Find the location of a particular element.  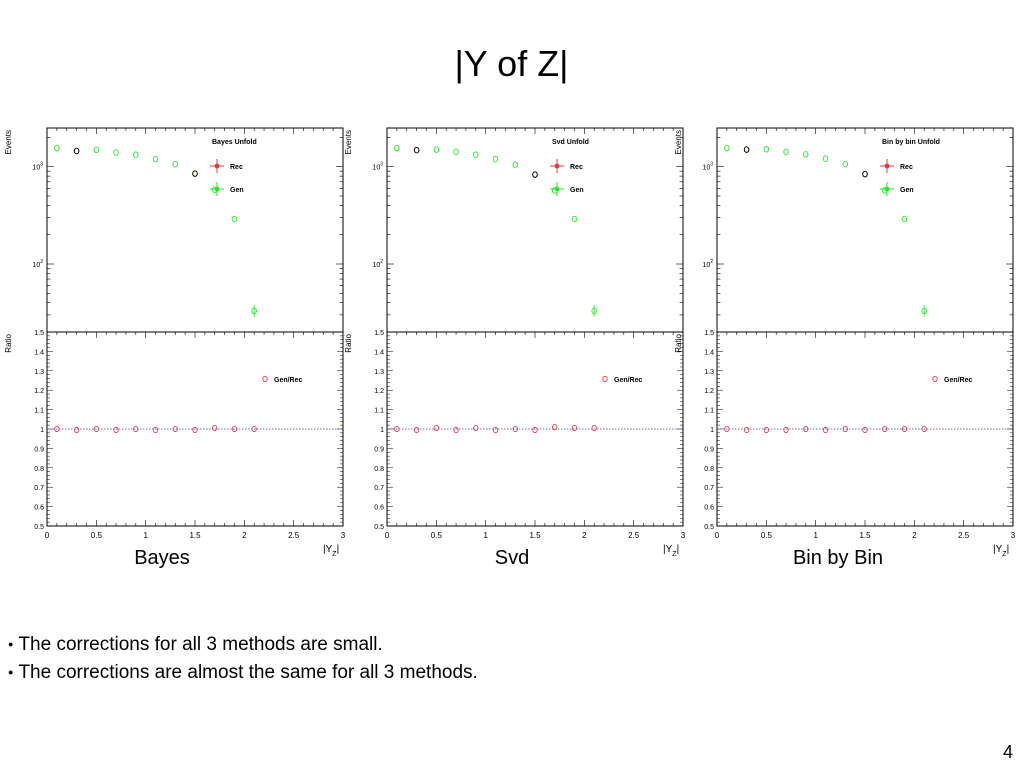

x-tick-label: 2 is located at coordinates (244, 535).